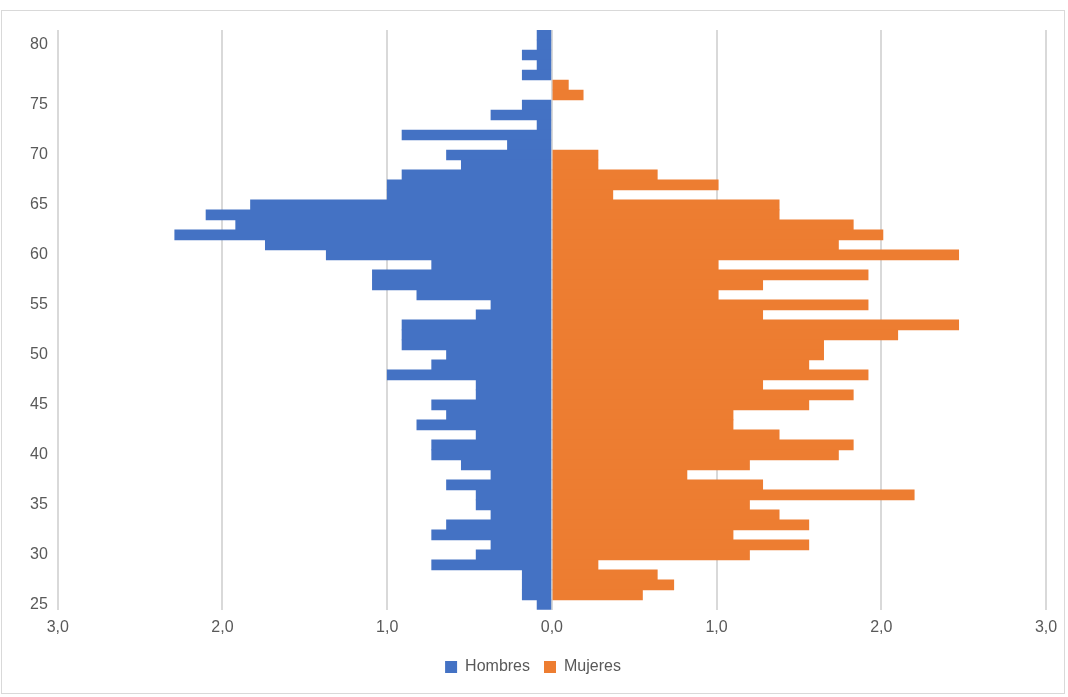 The height and width of the screenshot is (697, 1068). I want to click on legend-label: Hombres, so click(497, 666).